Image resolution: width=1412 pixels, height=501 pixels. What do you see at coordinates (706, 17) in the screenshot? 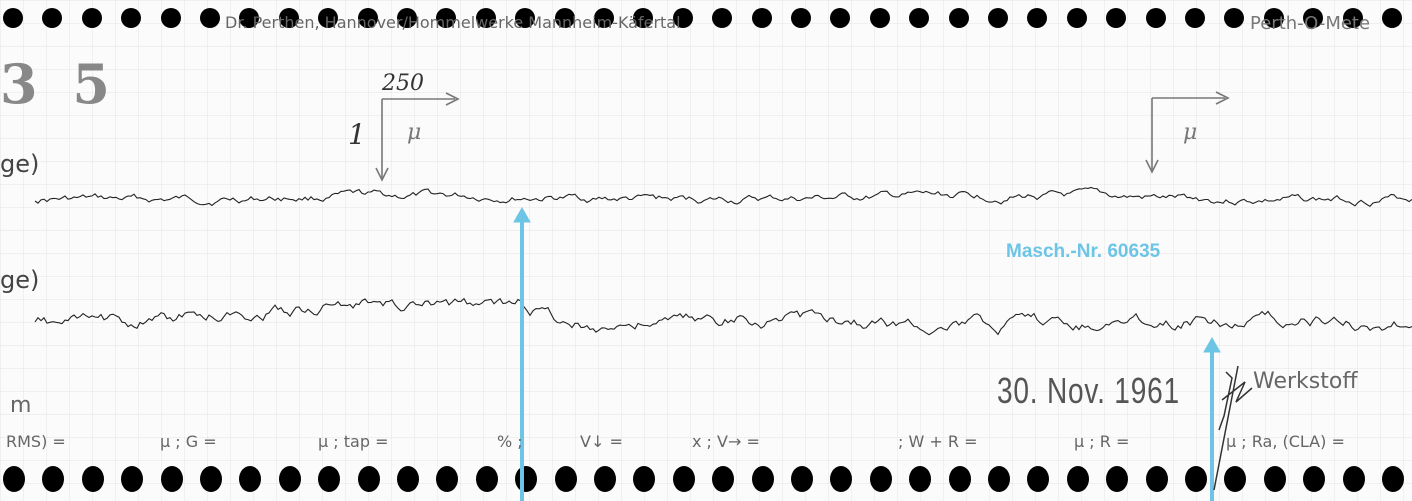
I see `perforation-top` at bounding box center [706, 17].